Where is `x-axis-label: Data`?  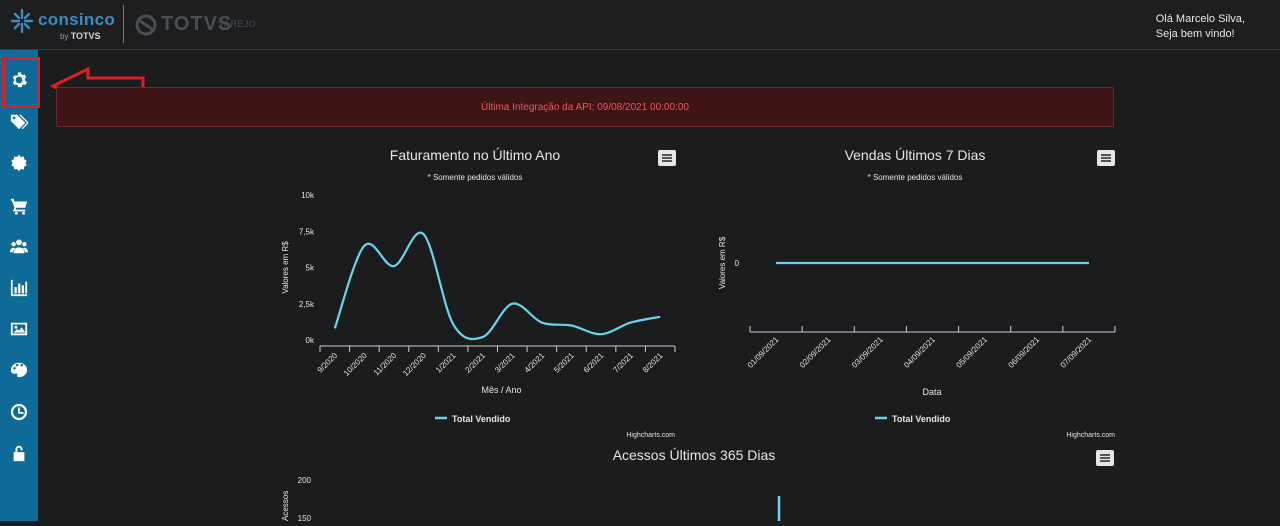 x-axis-label: Data is located at coordinates (931, 392).